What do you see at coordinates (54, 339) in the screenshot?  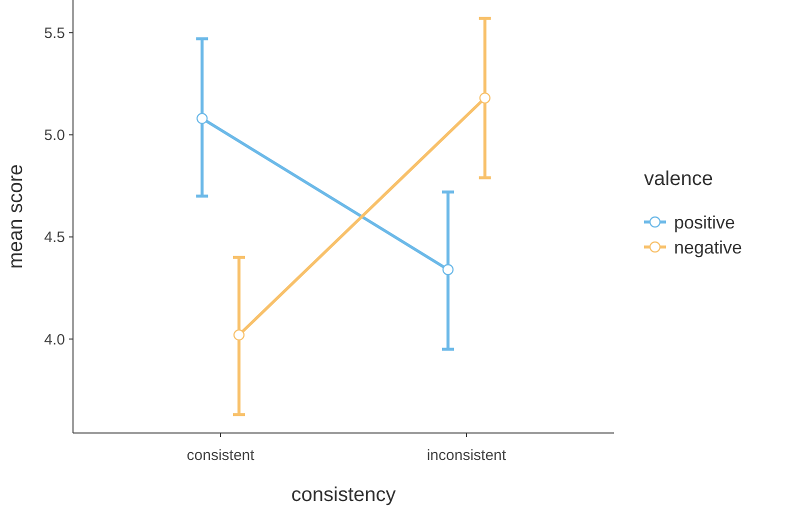 I see `y-tick-label: 4.0` at bounding box center [54, 339].